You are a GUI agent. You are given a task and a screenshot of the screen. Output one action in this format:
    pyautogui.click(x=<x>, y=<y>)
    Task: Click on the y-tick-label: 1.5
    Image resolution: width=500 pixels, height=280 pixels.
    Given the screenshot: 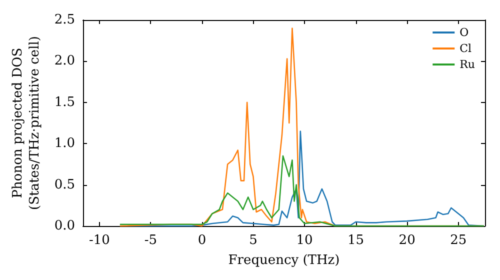 What is the action you would take?
    pyautogui.click(x=64, y=102)
    